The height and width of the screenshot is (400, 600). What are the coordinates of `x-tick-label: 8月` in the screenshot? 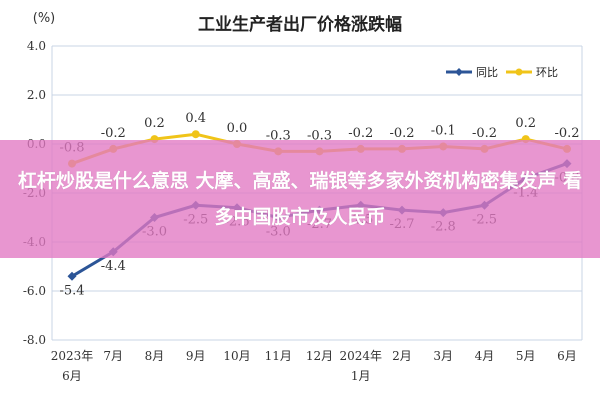 It's located at (155, 356).